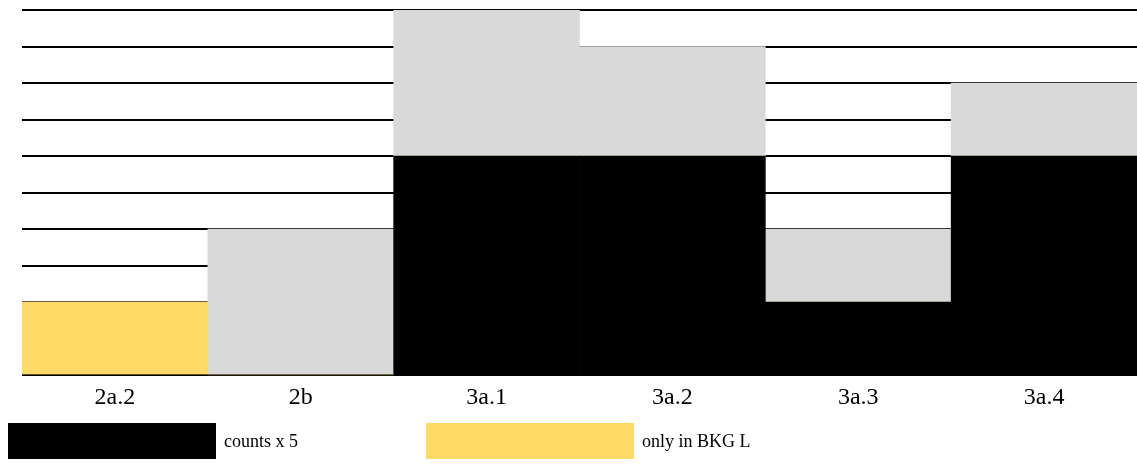 This screenshot has height=466, width=1137. I want to click on x-tick-label: 3a.2, so click(672, 395).